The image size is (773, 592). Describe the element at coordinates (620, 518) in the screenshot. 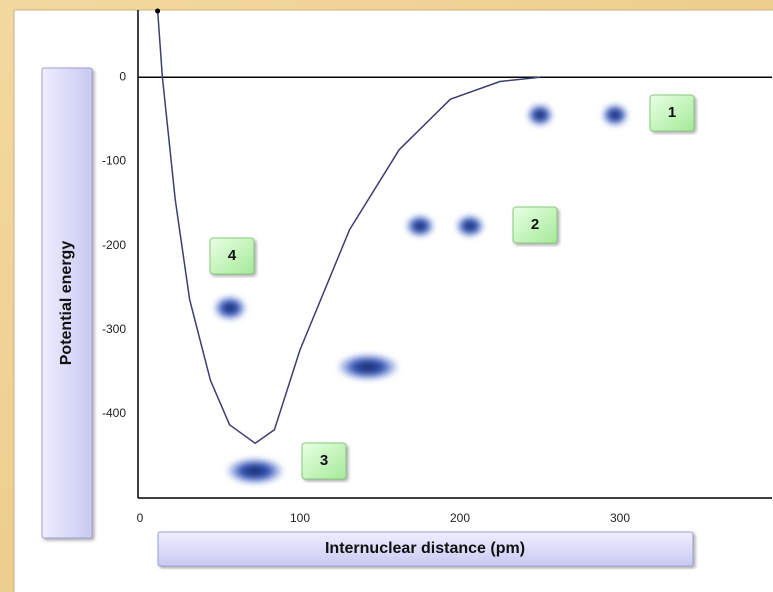

I see `x-tick-label: 300` at that location.